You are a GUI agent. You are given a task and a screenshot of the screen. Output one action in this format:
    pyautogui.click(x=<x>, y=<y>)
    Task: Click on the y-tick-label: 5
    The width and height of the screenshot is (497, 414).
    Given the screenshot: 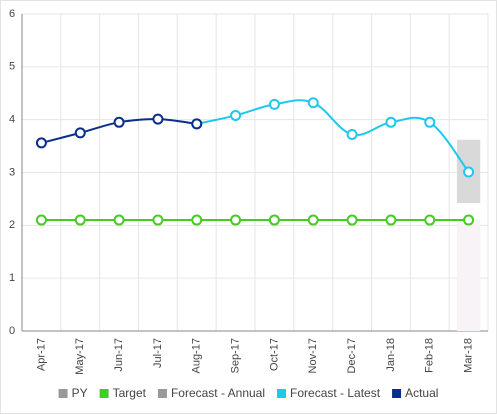 What is the action you would take?
    pyautogui.click(x=12, y=67)
    